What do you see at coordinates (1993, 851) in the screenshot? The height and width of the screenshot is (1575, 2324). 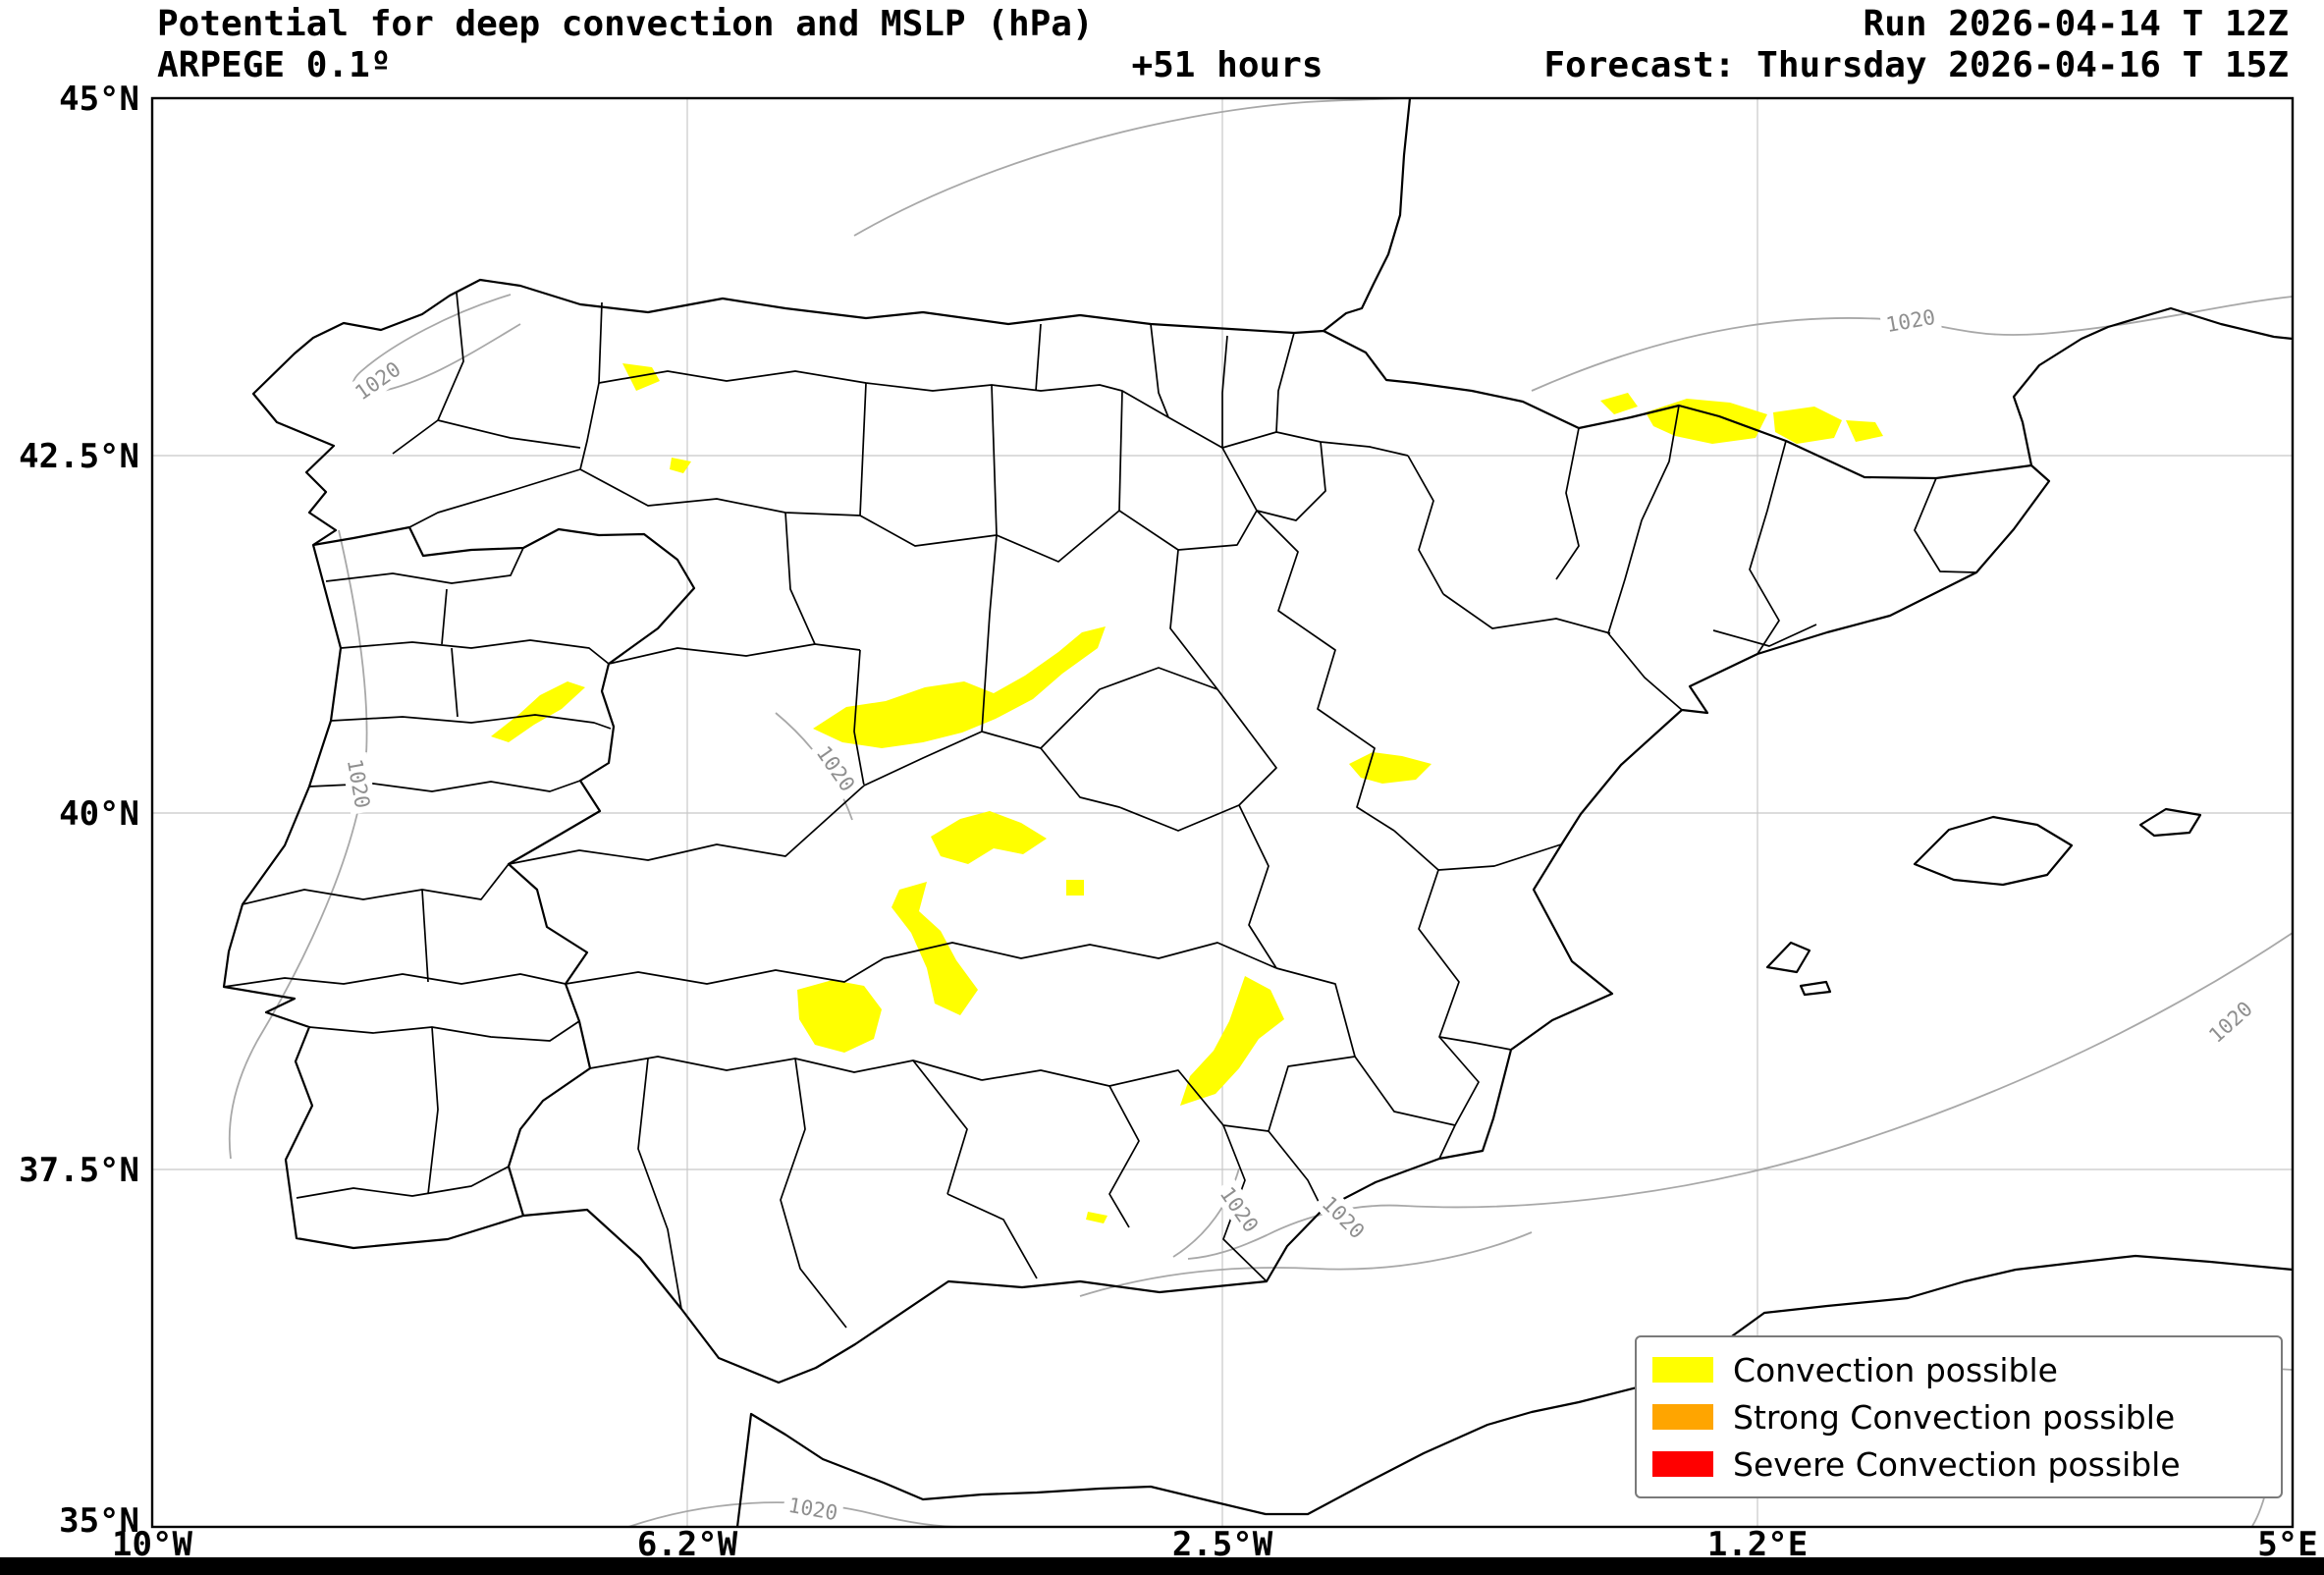 I see `mallorca-island` at bounding box center [1993, 851].